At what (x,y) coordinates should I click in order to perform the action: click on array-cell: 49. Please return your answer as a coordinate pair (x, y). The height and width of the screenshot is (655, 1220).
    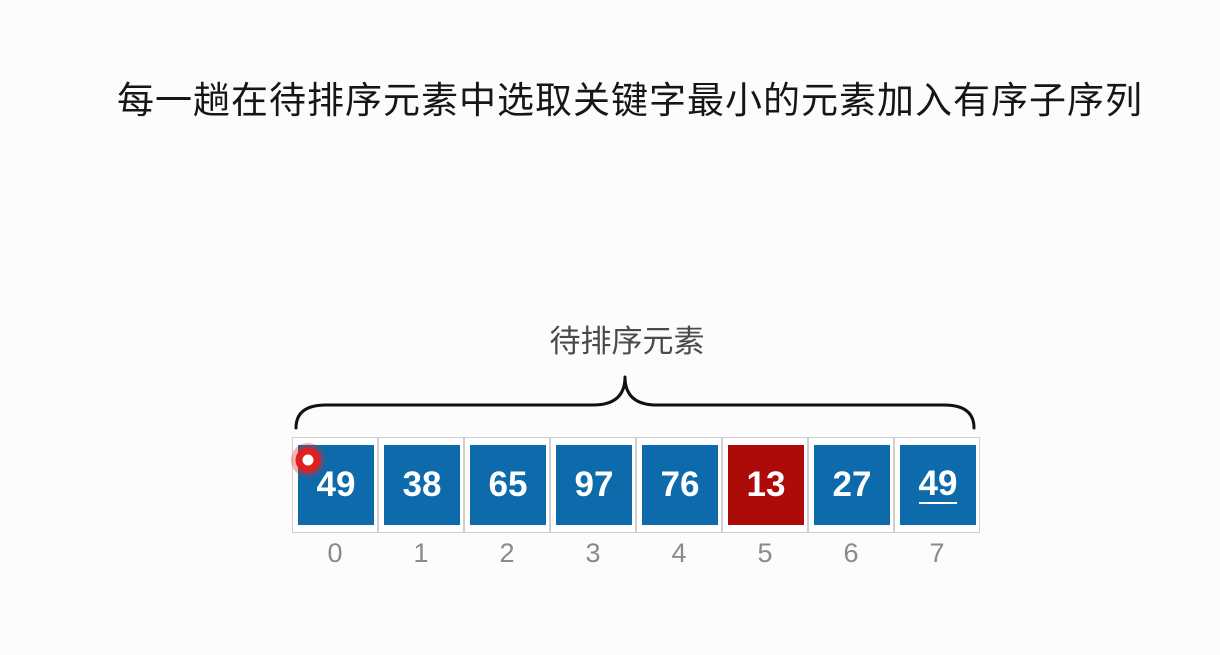
    Looking at the image, I should click on (937, 485).